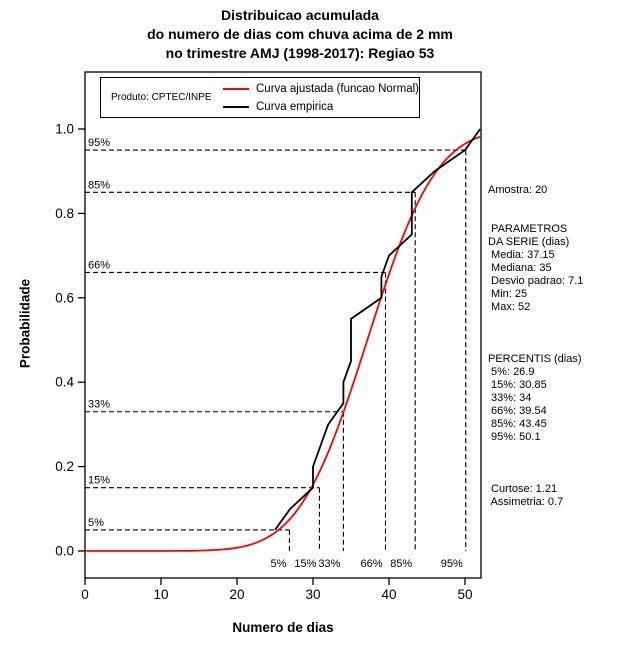 This screenshot has height=660, width=640. I want to click on fitted-line-swatch, so click(236, 88).